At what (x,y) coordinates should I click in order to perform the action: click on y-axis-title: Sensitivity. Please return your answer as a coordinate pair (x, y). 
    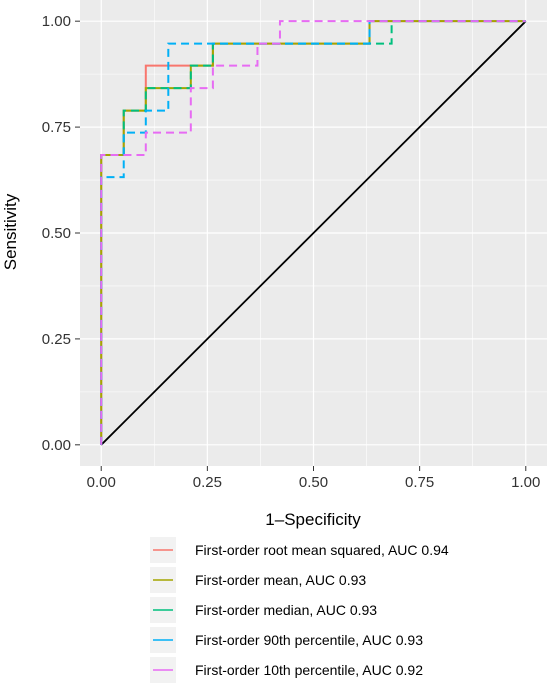
    Looking at the image, I should click on (10, 231).